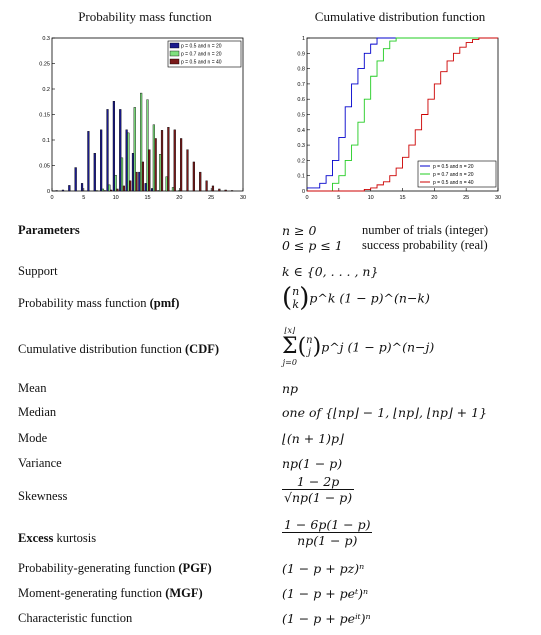 The width and height of the screenshot is (541, 635). I want to click on param-n-desc: number of trials (integer), so click(425, 230).